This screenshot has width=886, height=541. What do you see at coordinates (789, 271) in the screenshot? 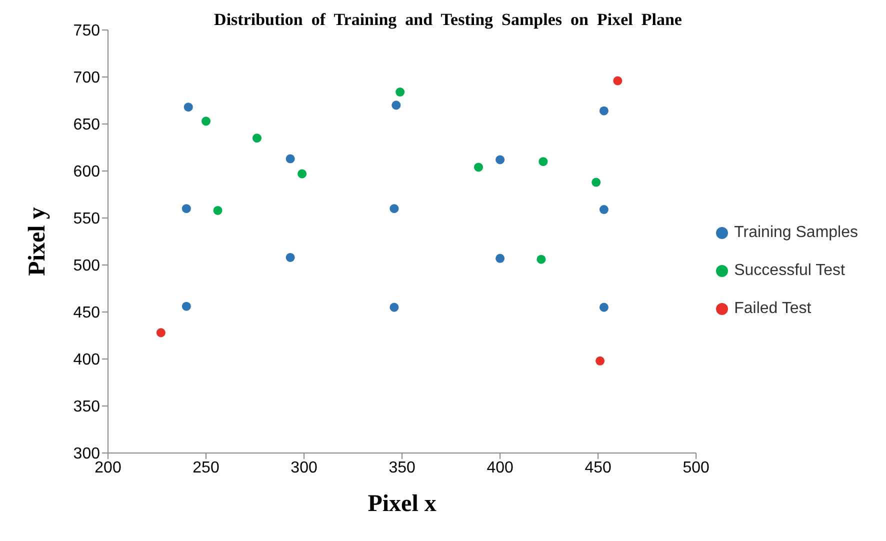
I see `legend-label: Successful Test` at bounding box center [789, 271].